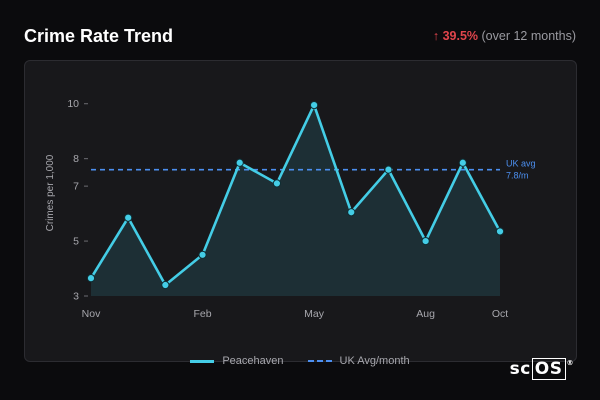 The width and height of the screenshot is (600, 400). Describe the element at coordinates (73, 104) in the screenshot. I see `y-tick-label: 10` at that location.